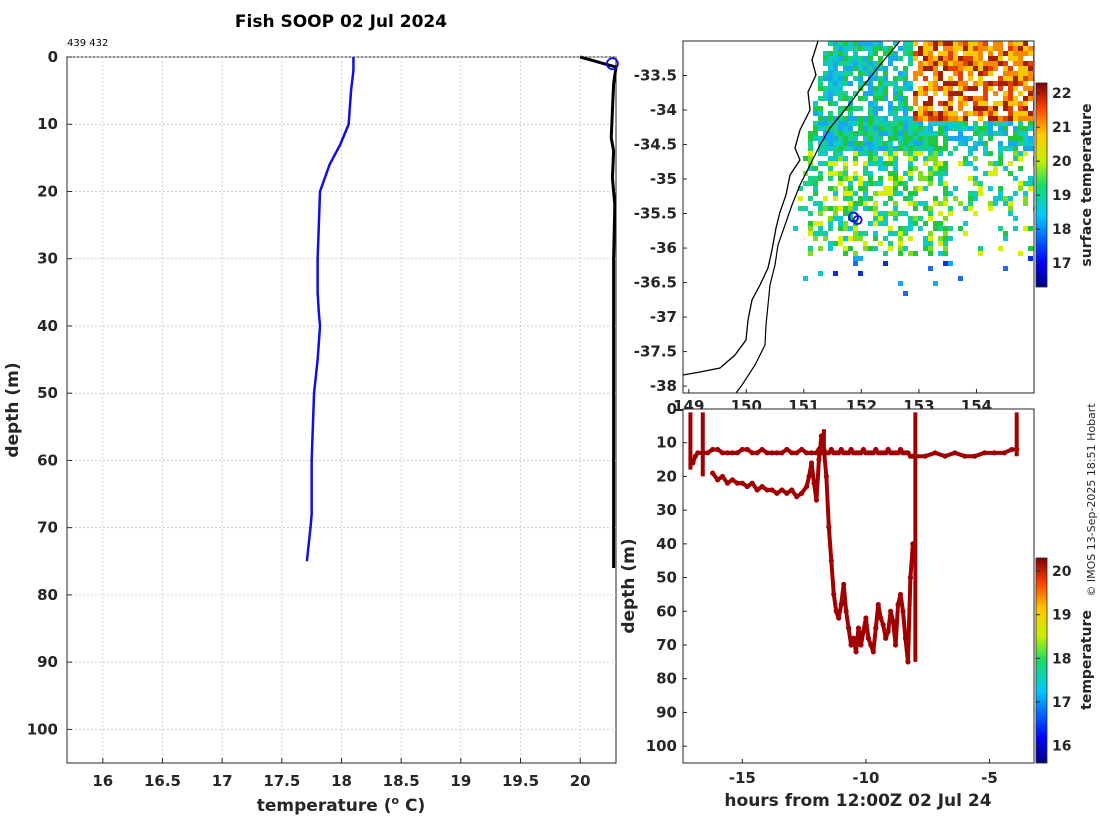 The width and height of the screenshot is (1100, 820). What do you see at coordinates (47, 393) in the screenshot?
I see `profile-y-tick-label: 50` at bounding box center [47, 393].